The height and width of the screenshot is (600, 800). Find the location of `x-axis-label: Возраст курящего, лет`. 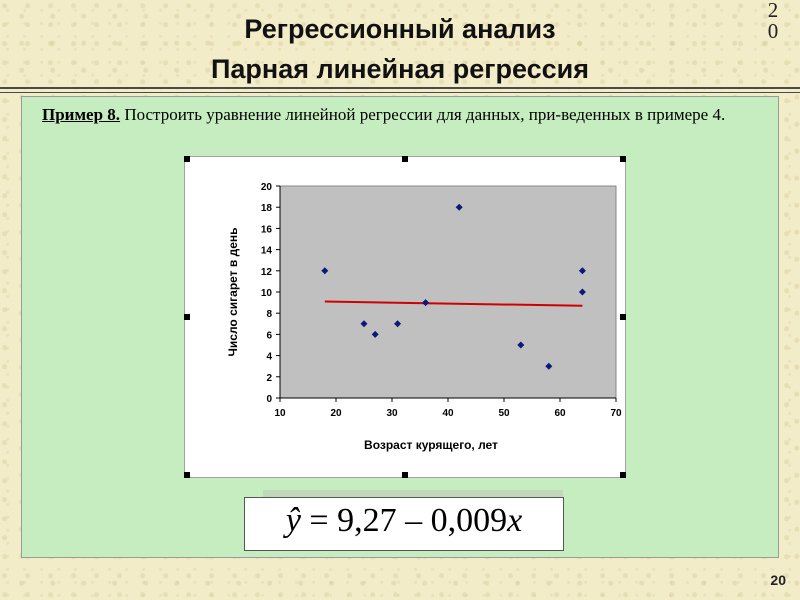

x-axis-label: Возраст курящего, лет is located at coordinates (431, 445).